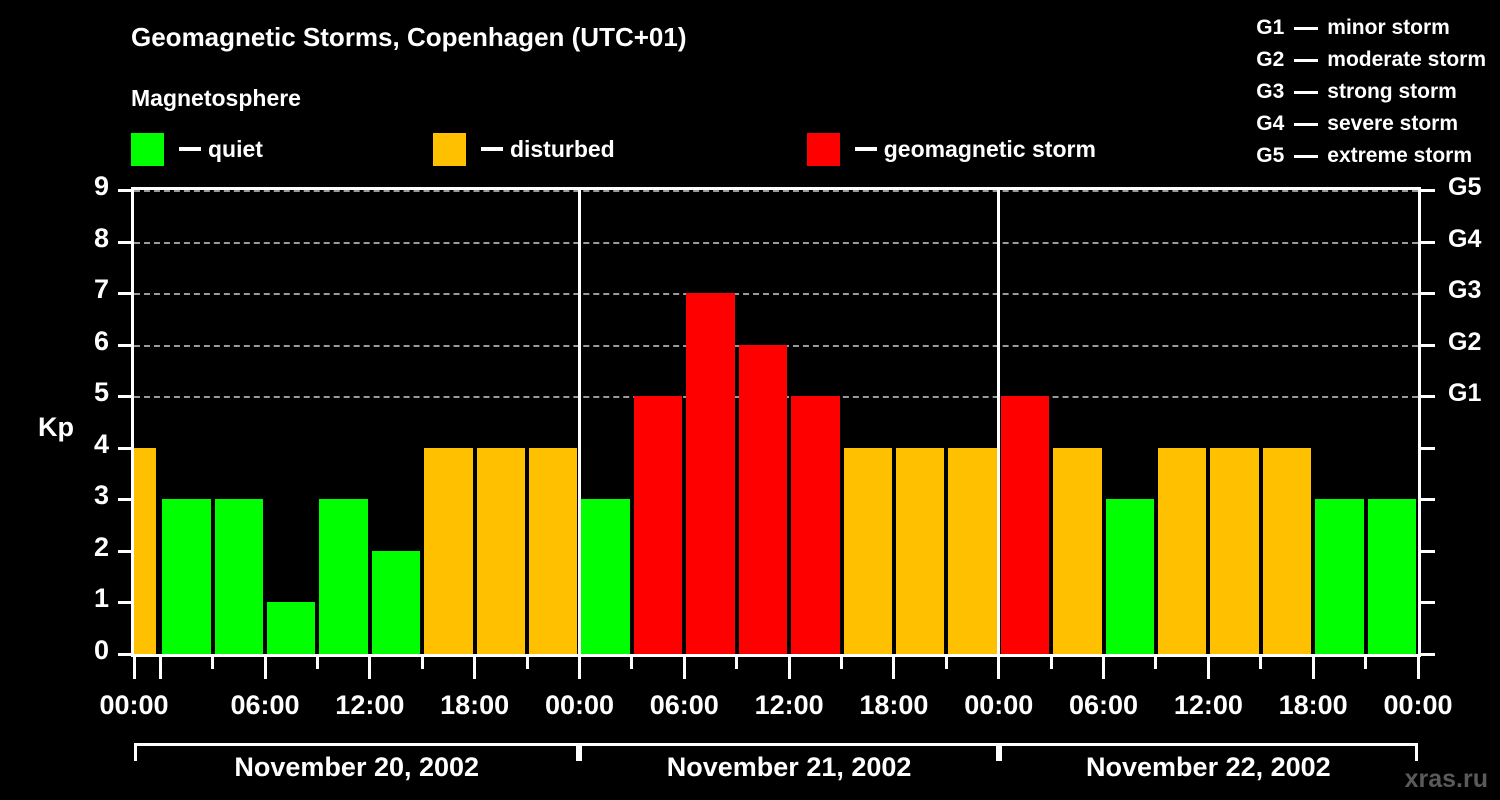 This screenshot has height=800, width=1500. I want to click on g-axis-label-g2: G2, so click(1465, 341).